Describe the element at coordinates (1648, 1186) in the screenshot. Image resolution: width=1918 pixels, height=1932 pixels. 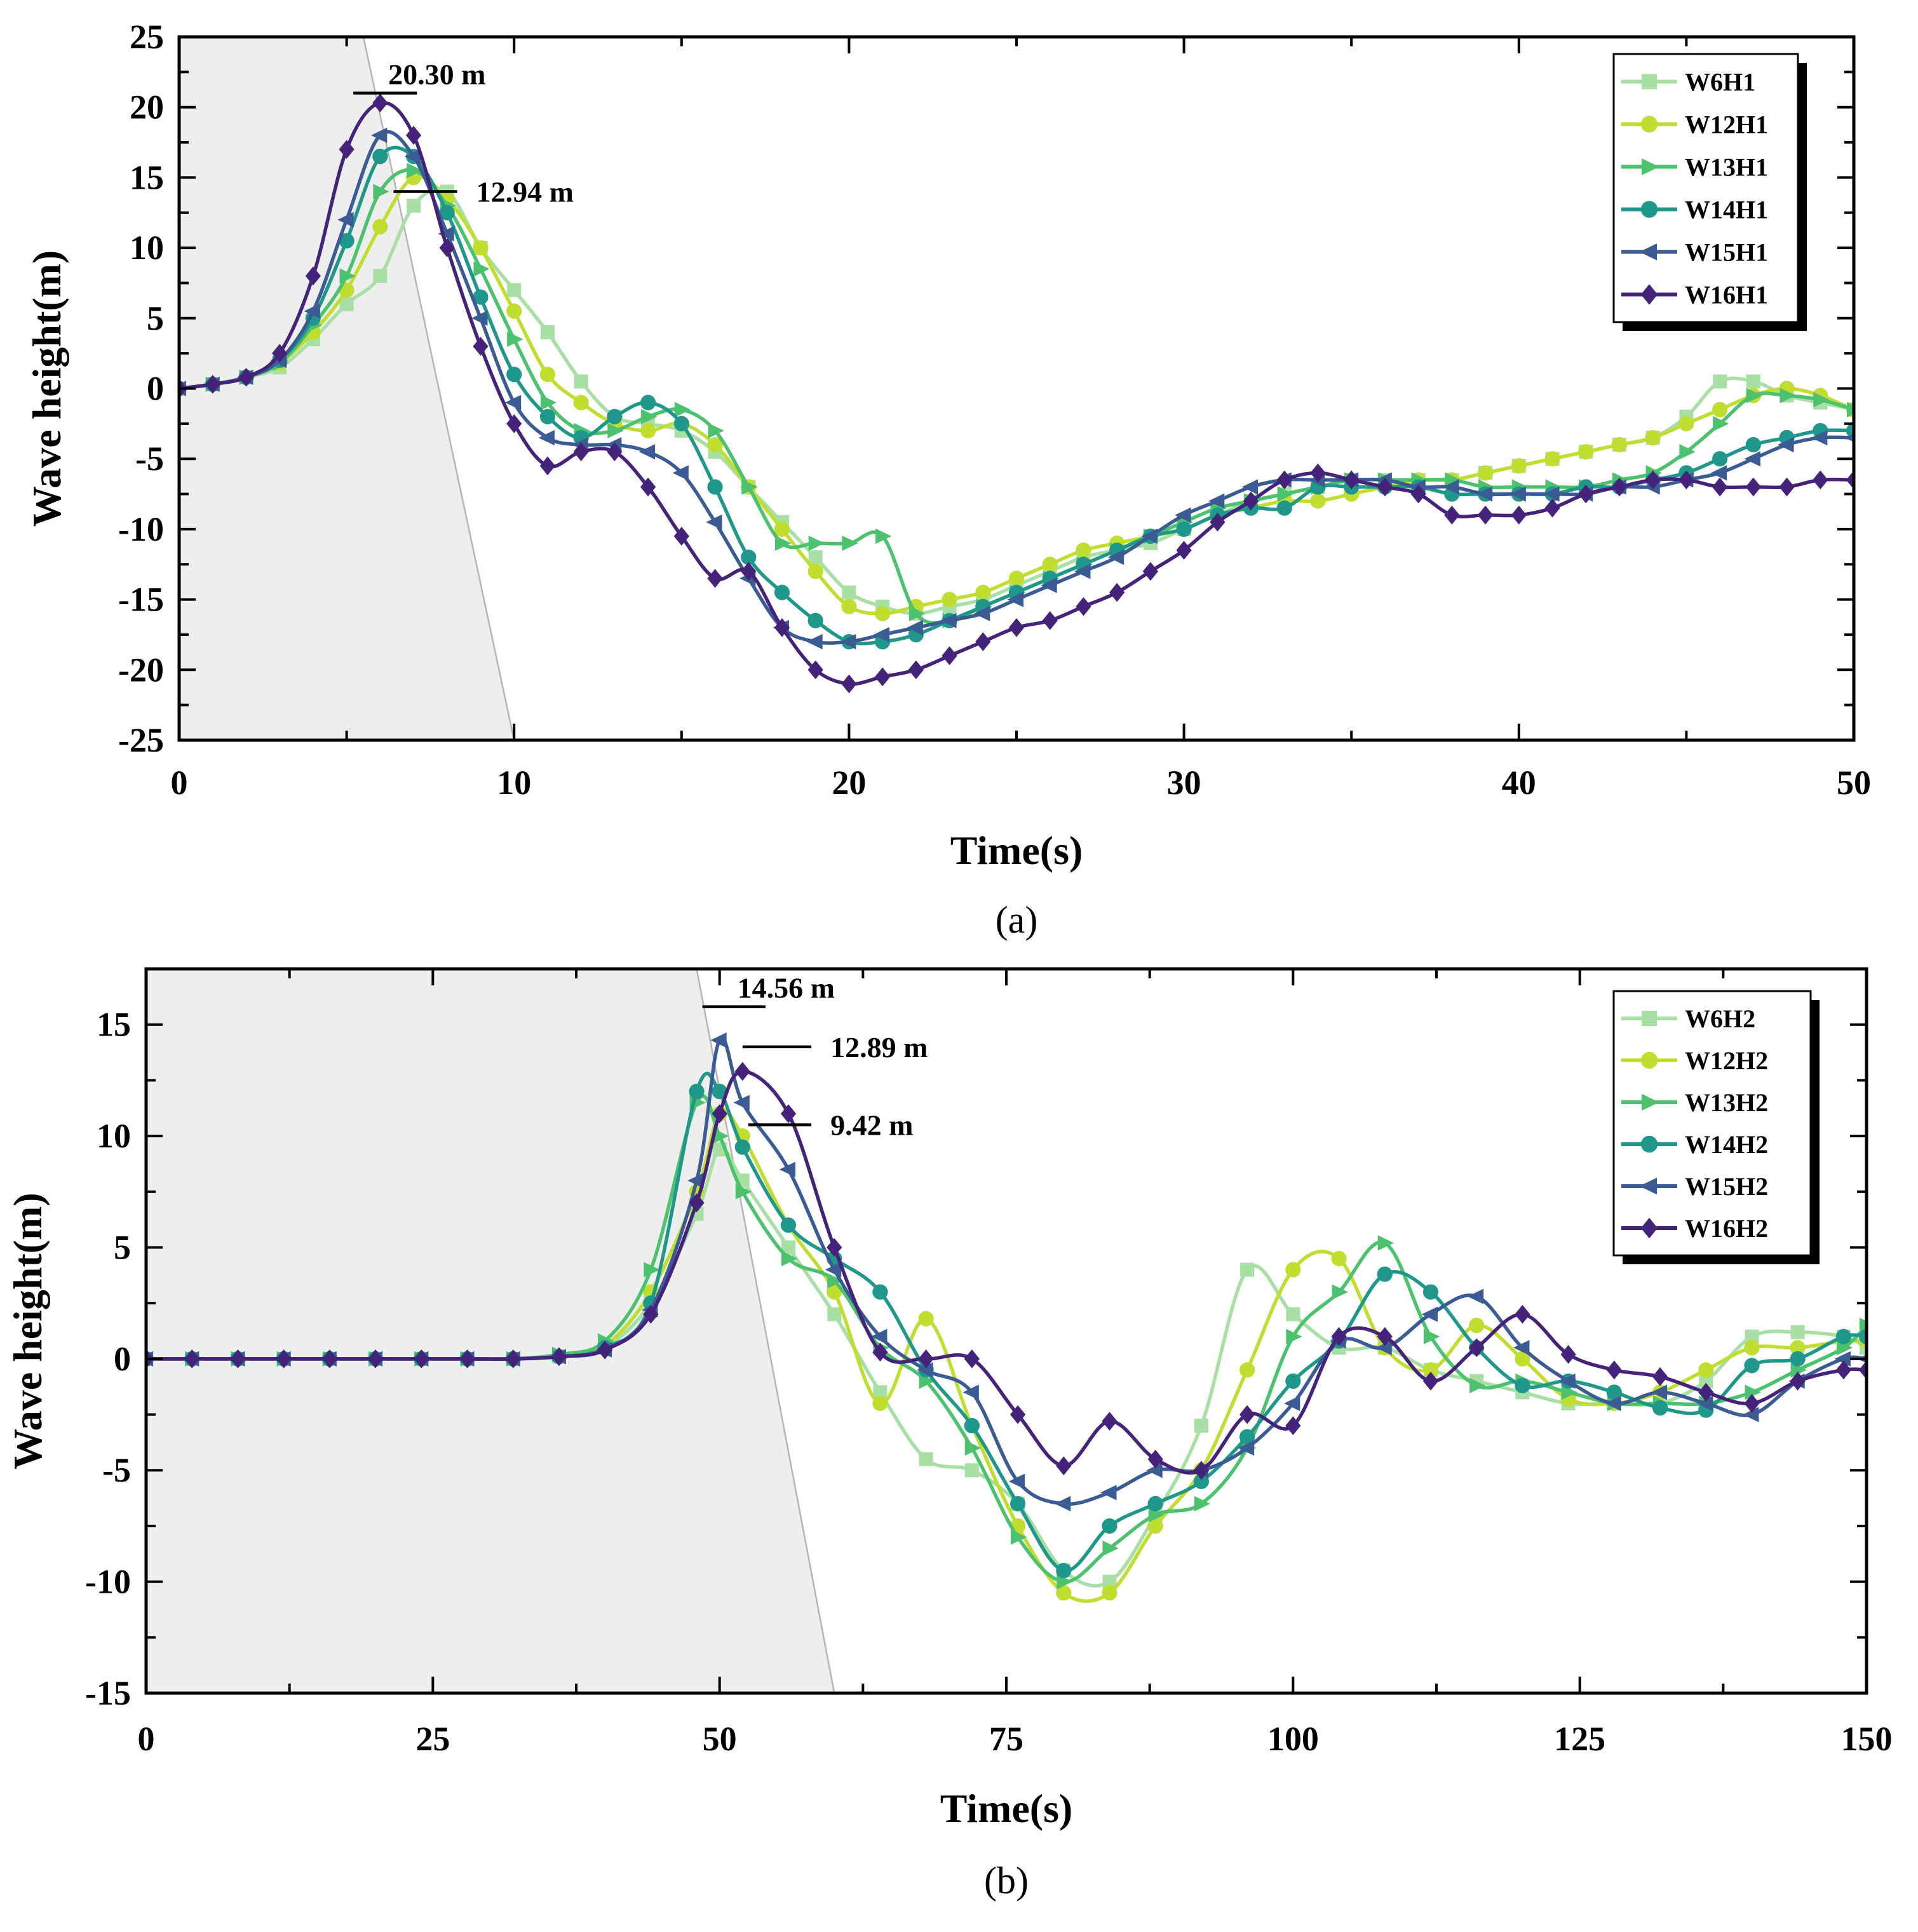
I see `legend-marker-W15H2` at that location.